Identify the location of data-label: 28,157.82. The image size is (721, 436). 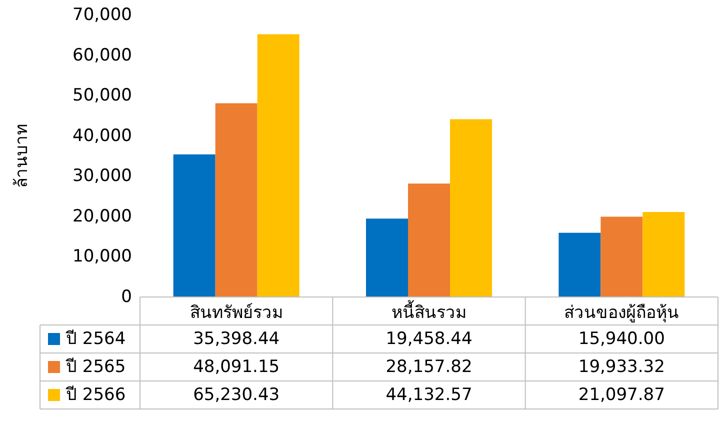
(429, 367).